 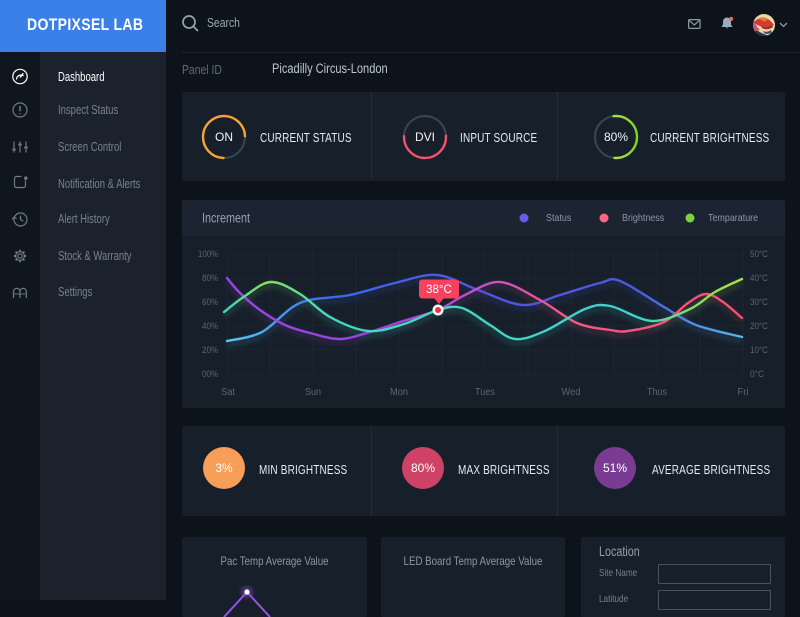 I want to click on svg-text: Tues, so click(x=485, y=392).